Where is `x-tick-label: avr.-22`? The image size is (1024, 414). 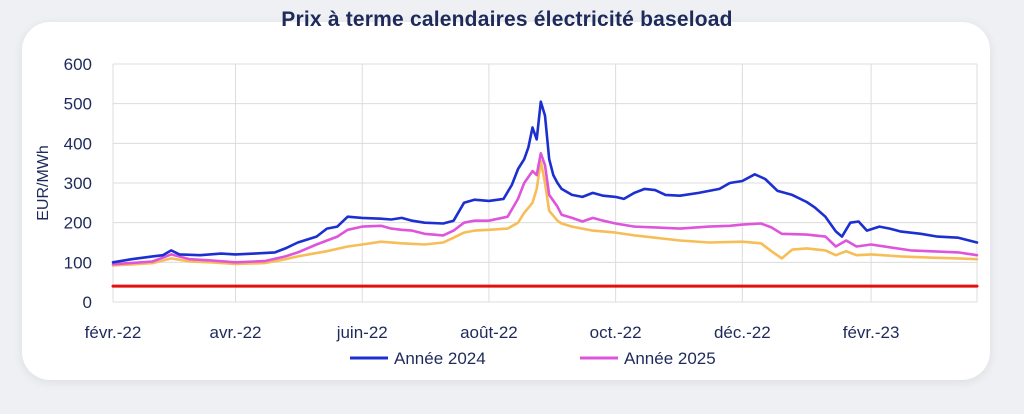
x-tick-label: avr.-22 is located at coordinates (236, 332).